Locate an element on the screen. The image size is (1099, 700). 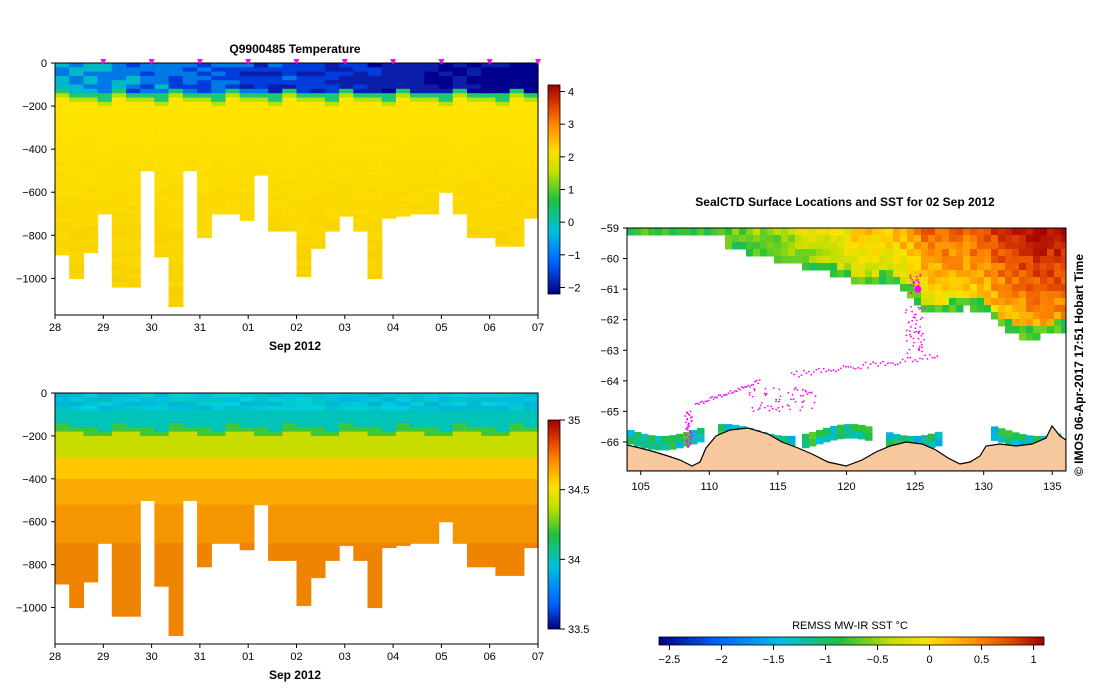
y-tick-label: −800 is located at coordinates (34, 566).